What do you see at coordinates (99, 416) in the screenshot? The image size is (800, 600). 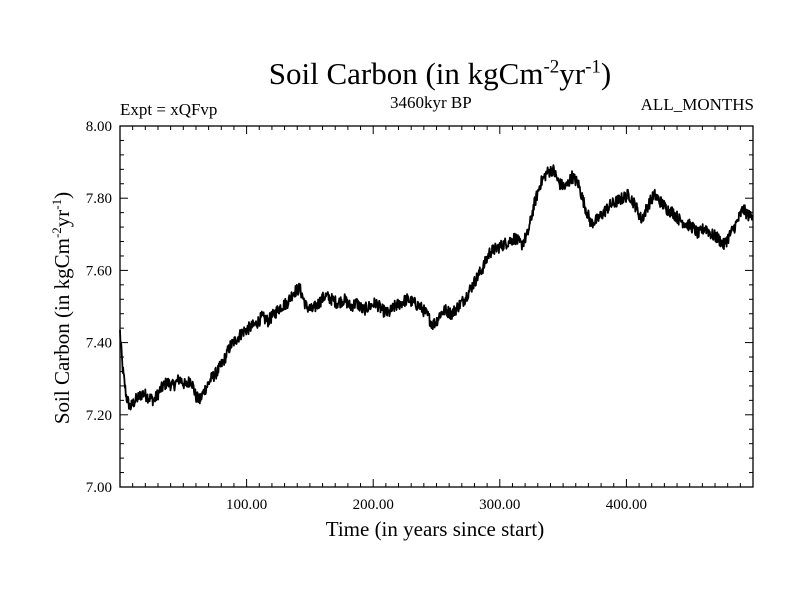 I see `y-tick-label: 7.20` at bounding box center [99, 416].